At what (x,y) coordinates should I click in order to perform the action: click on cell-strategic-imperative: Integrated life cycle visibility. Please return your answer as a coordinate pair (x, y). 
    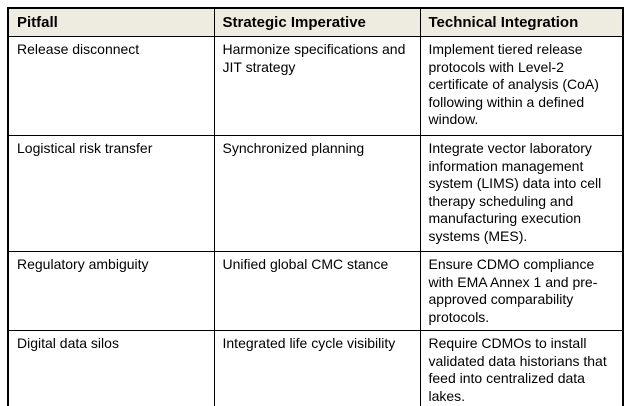
    Looking at the image, I should click on (317, 368).